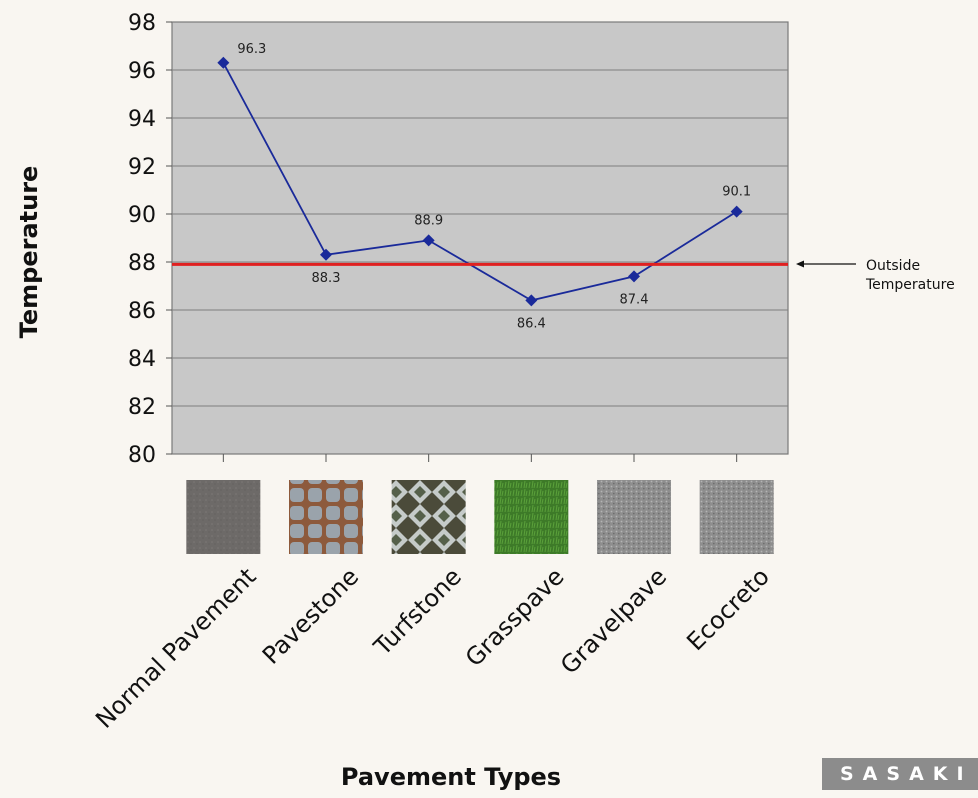 Image resolution: width=978 pixels, height=798 pixels. Describe the element at coordinates (310, 615) in the screenshot. I see `x-category-label: Pavestone` at that location.